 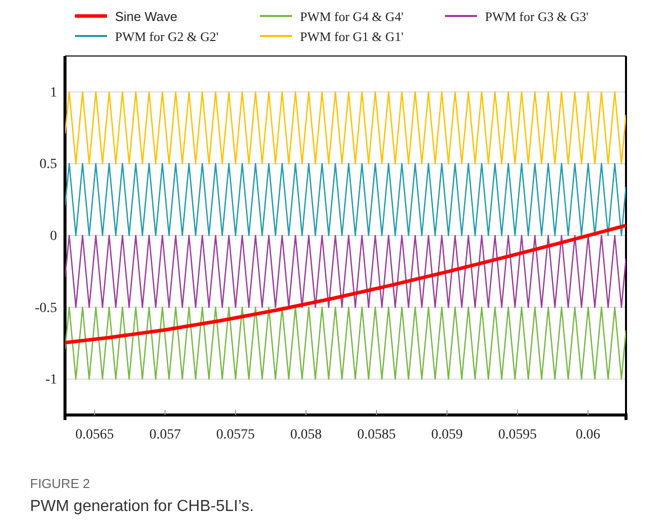 I want to click on y-tick-label: 1, so click(x=53, y=92).